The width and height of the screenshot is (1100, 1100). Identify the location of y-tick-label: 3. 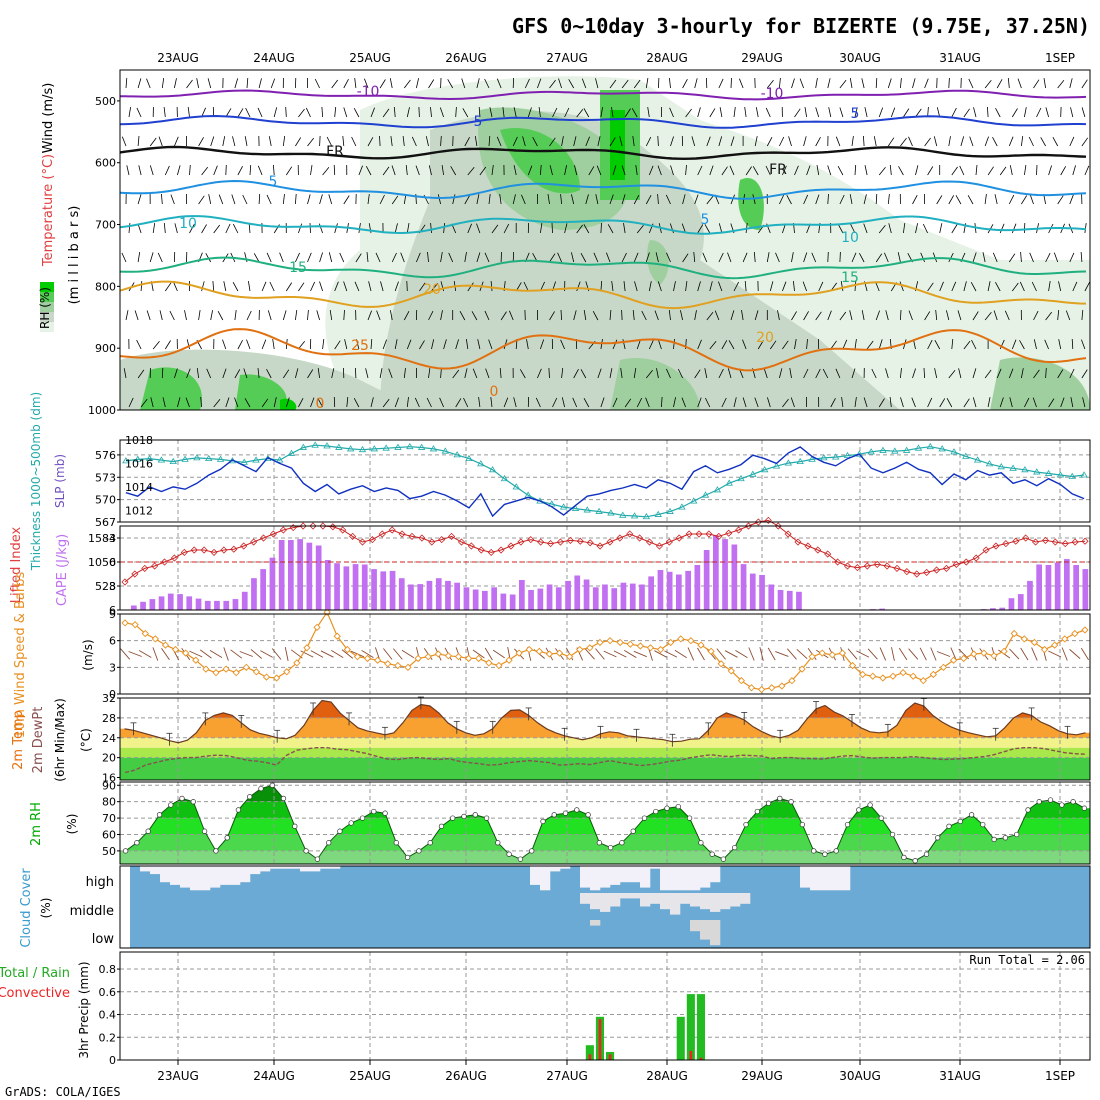
(112, 667).